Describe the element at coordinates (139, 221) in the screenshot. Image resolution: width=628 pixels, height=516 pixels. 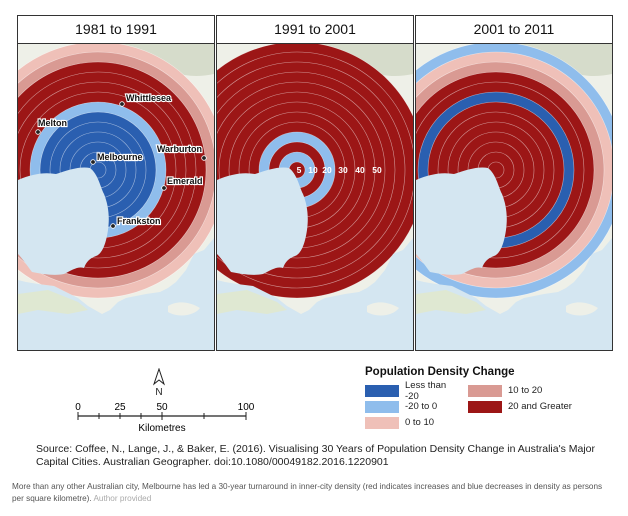
I see `place-label-frankston: Frankston` at that location.